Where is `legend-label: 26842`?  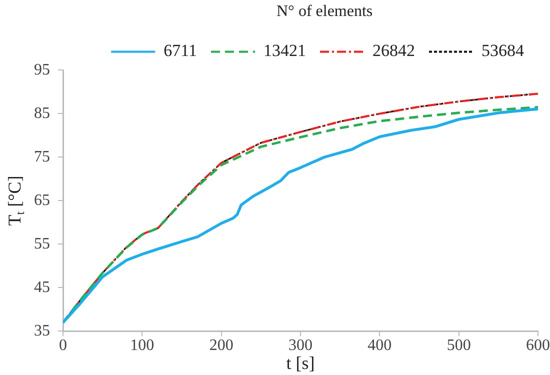
legend-label: 26842 is located at coordinates (393, 50).